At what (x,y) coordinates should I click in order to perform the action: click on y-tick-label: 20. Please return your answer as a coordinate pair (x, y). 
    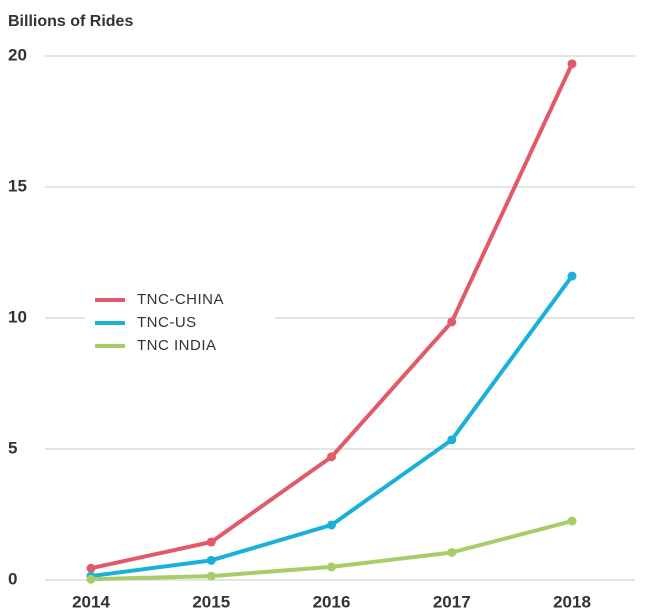
    Looking at the image, I should click on (17, 54).